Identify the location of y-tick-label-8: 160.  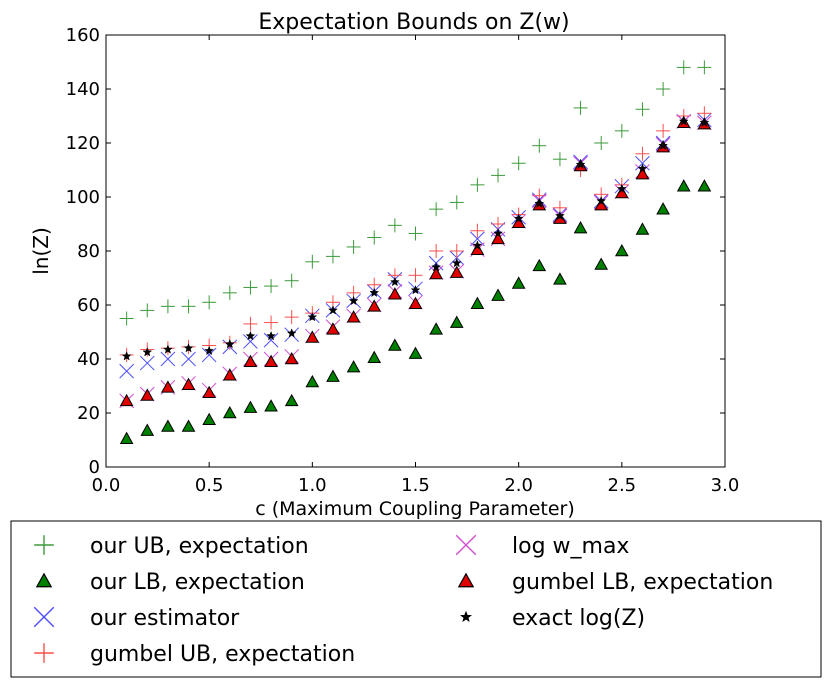
(83, 35).